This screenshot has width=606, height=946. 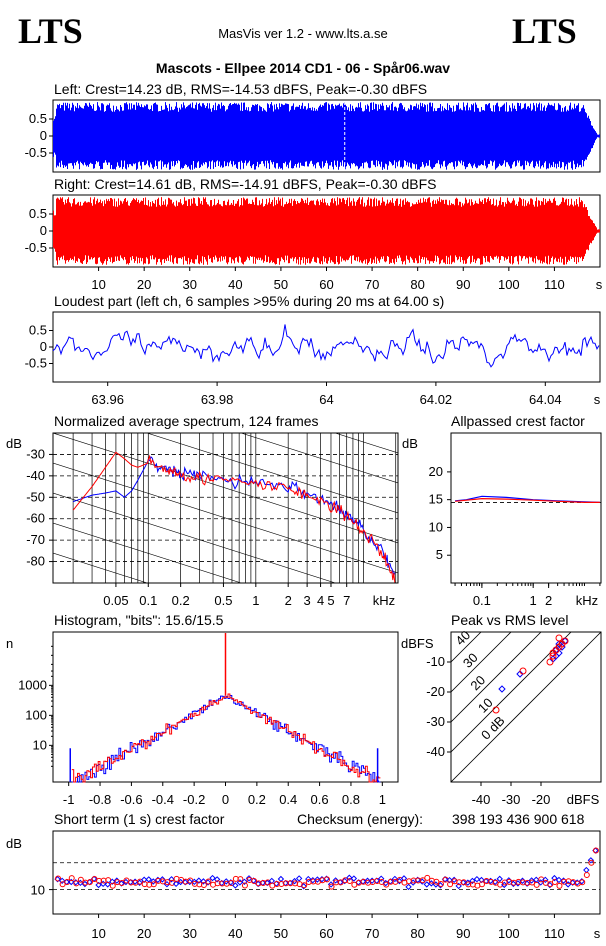 I want to click on allpassed-crest-xtick-label: 1, so click(x=533, y=600).